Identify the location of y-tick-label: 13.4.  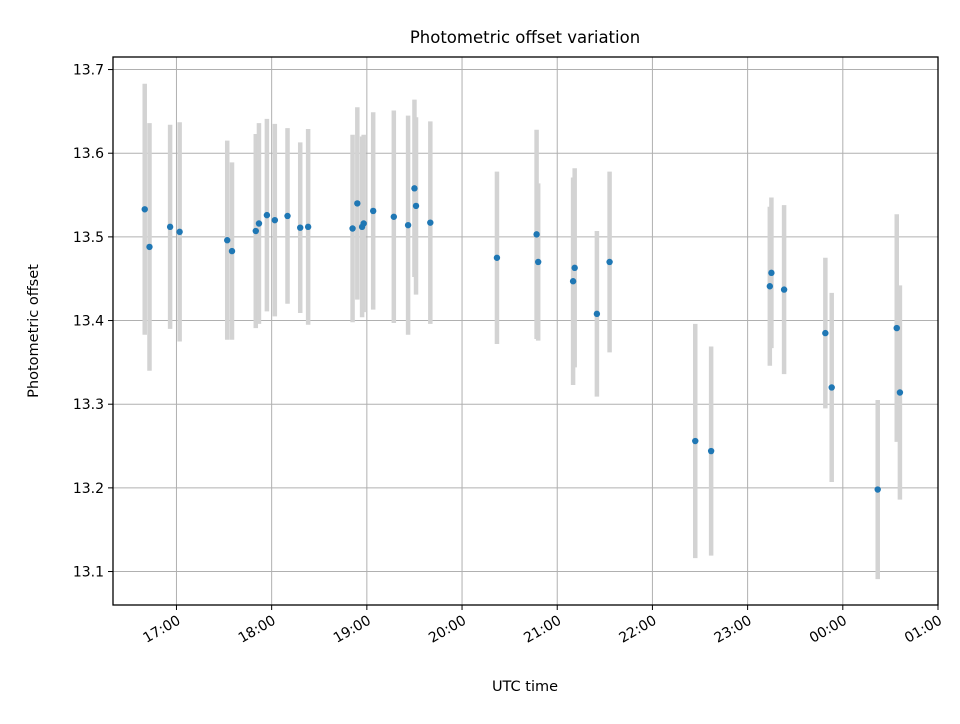
(88, 322).